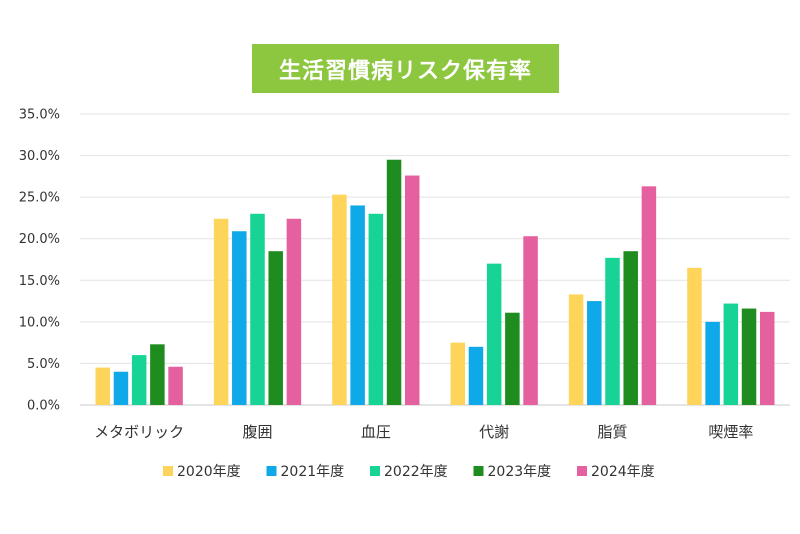 Image resolution: width=800 pixels, height=534 pixels. What do you see at coordinates (576, 349) in the screenshot?
I see `bar-2020年度-脂質` at bounding box center [576, 349].